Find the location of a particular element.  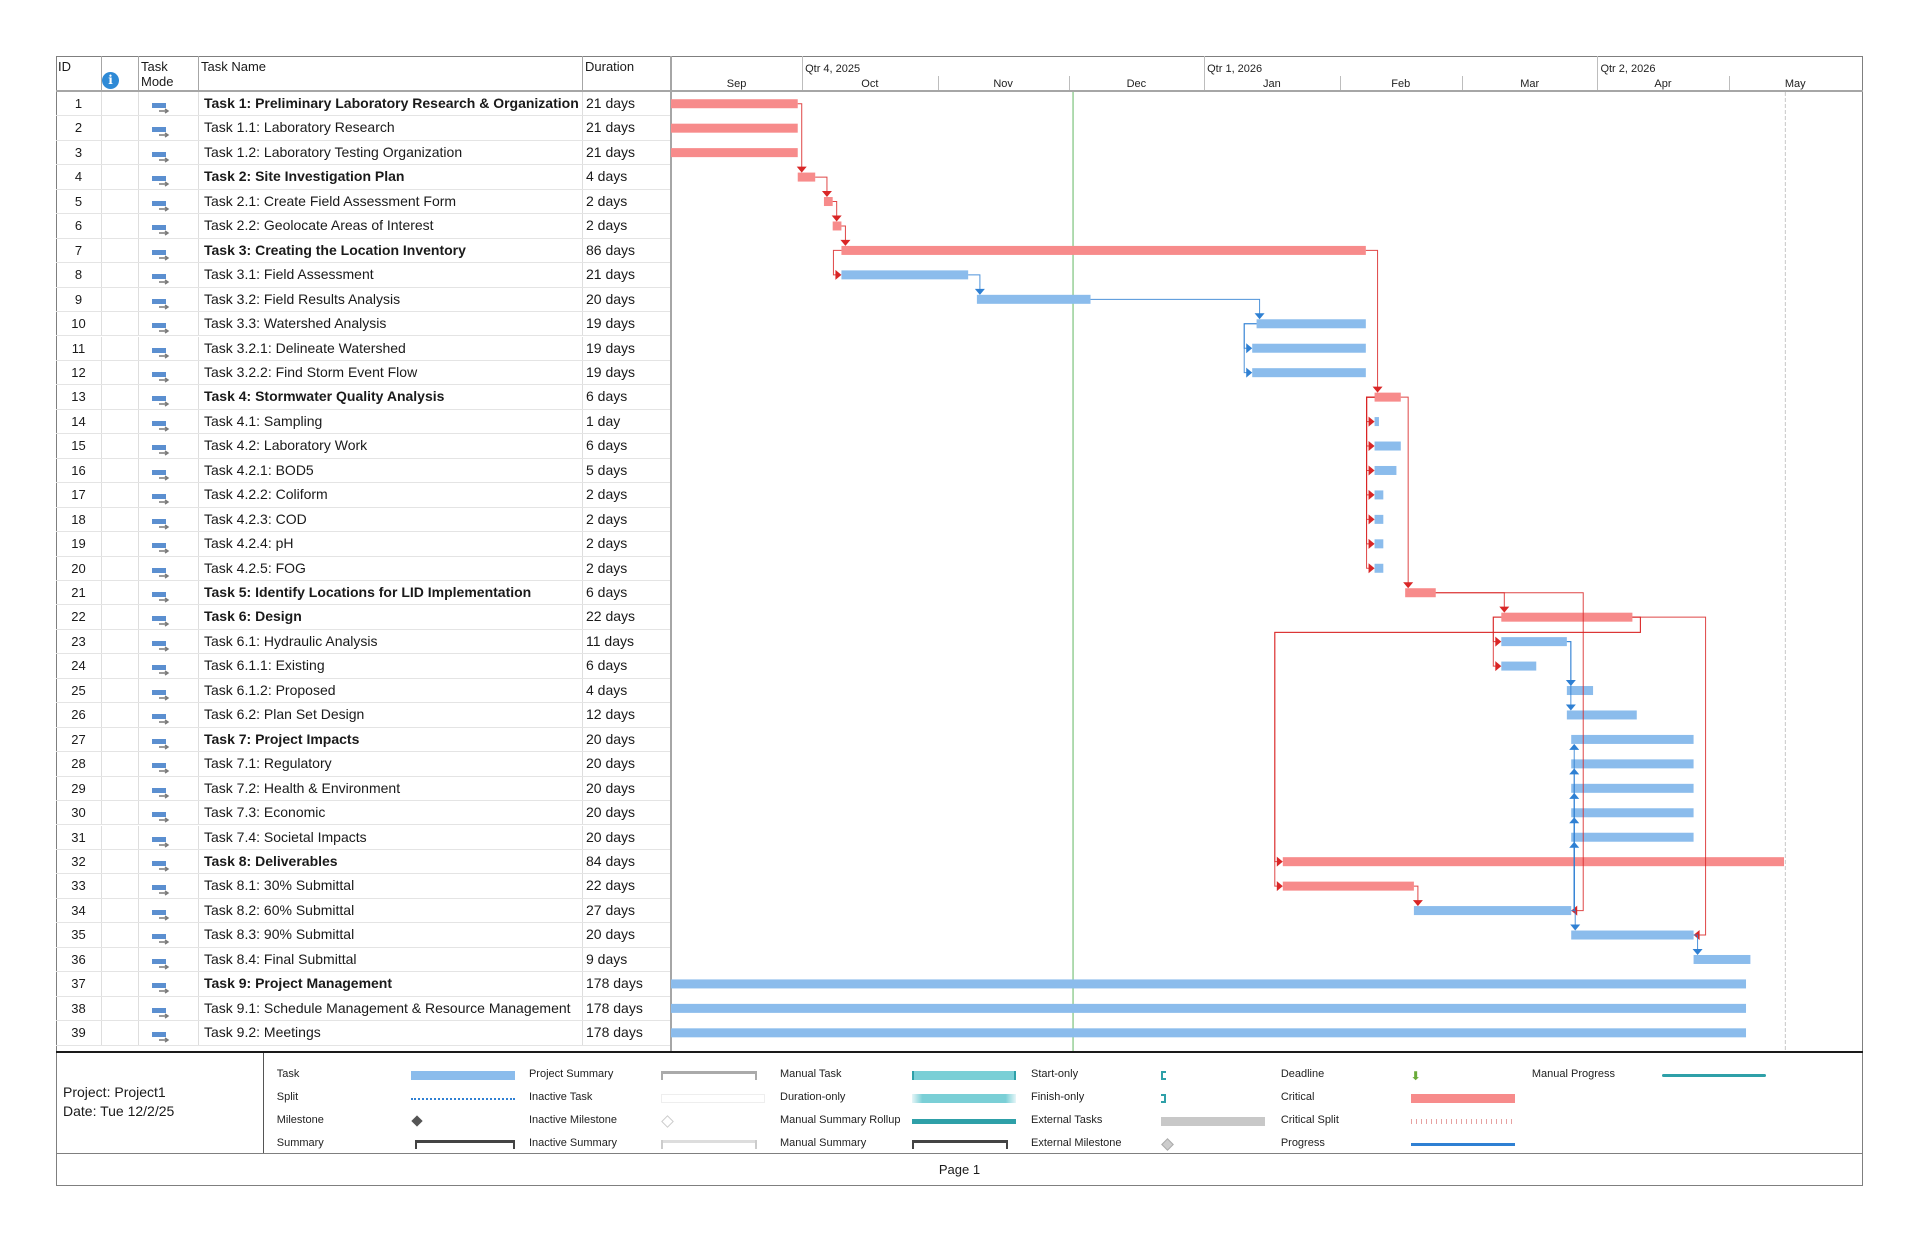

task-row: 30 Task 7.3: Economic 20 days is located at coordinates (363, 813).